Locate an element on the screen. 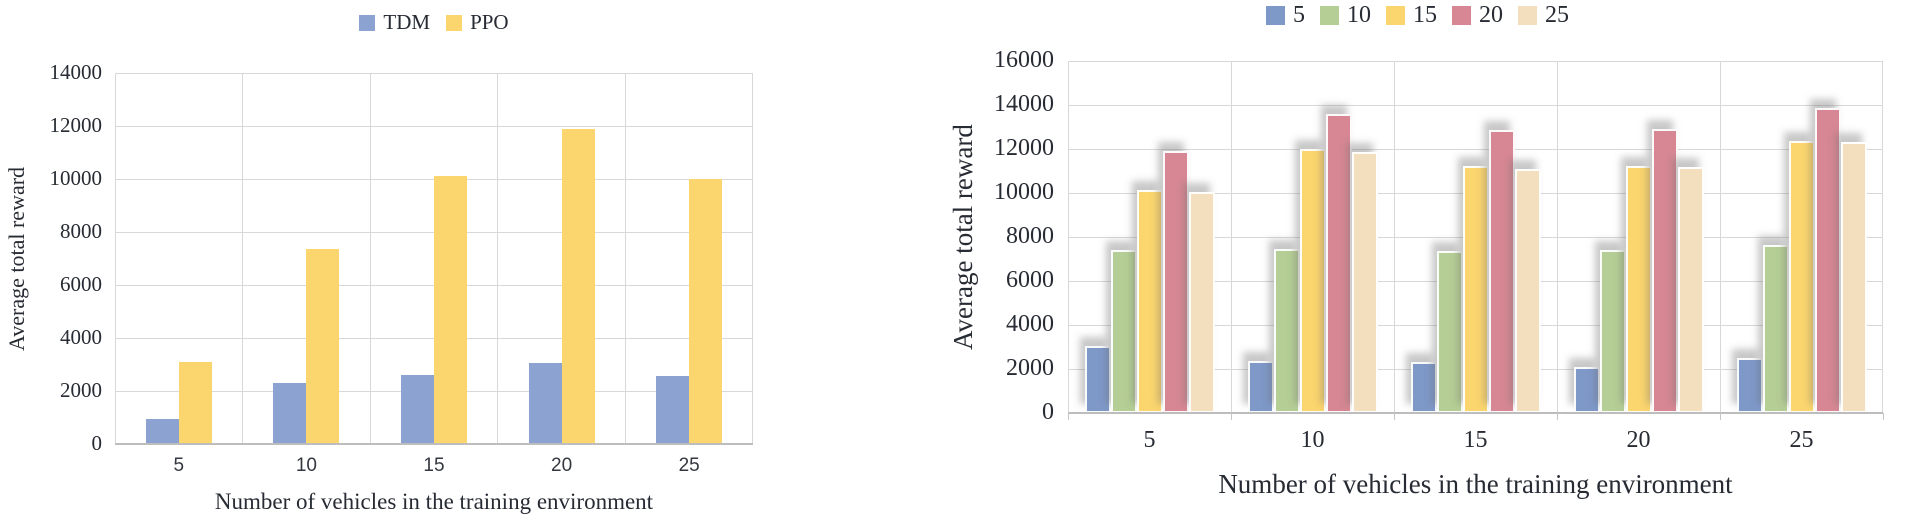 This screenshot has height=532, width=1906. legend-item-25: 25 is located at coordinates (1543, 15).